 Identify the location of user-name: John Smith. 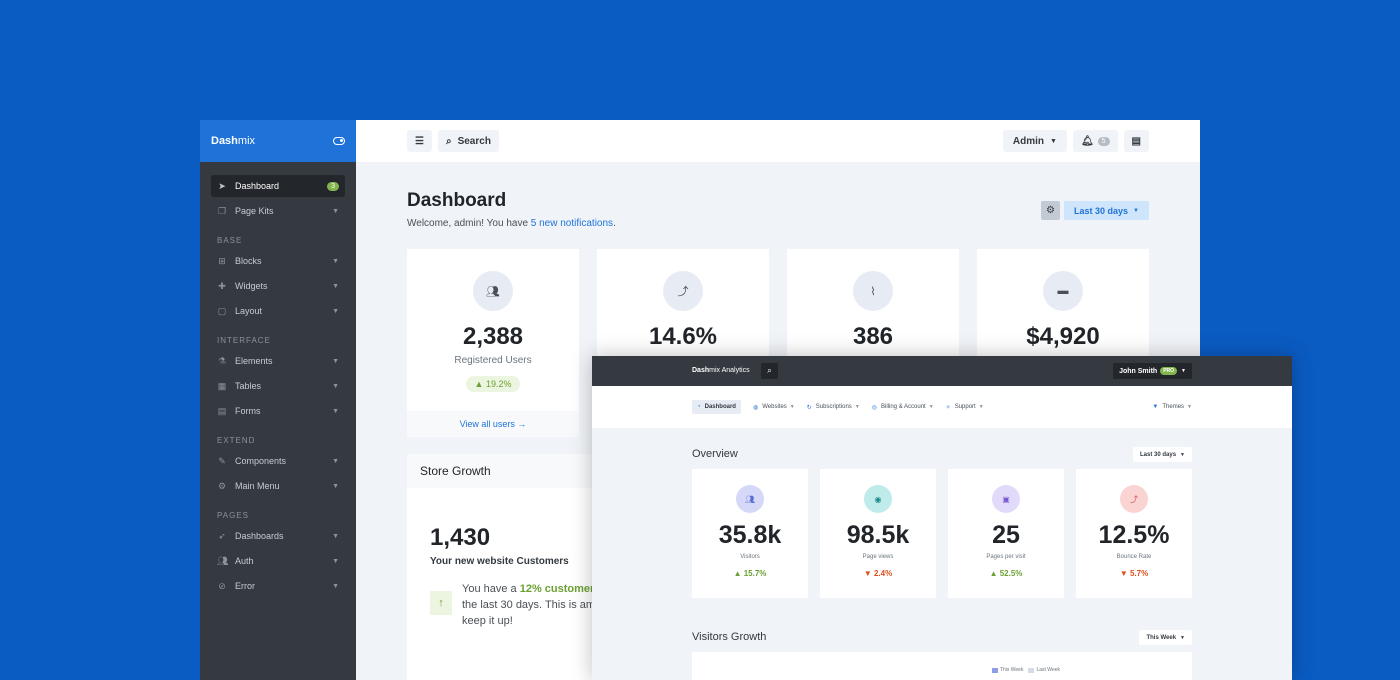
(1138, 371).